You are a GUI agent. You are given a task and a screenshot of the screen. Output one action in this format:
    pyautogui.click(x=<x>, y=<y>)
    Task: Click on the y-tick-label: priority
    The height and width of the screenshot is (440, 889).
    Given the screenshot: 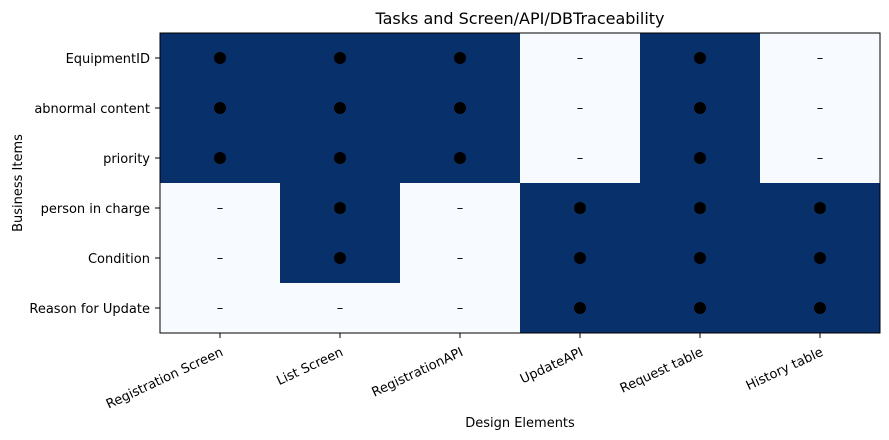 What is the action you would take?
    pyautogui.click(x=126, y=159)
    